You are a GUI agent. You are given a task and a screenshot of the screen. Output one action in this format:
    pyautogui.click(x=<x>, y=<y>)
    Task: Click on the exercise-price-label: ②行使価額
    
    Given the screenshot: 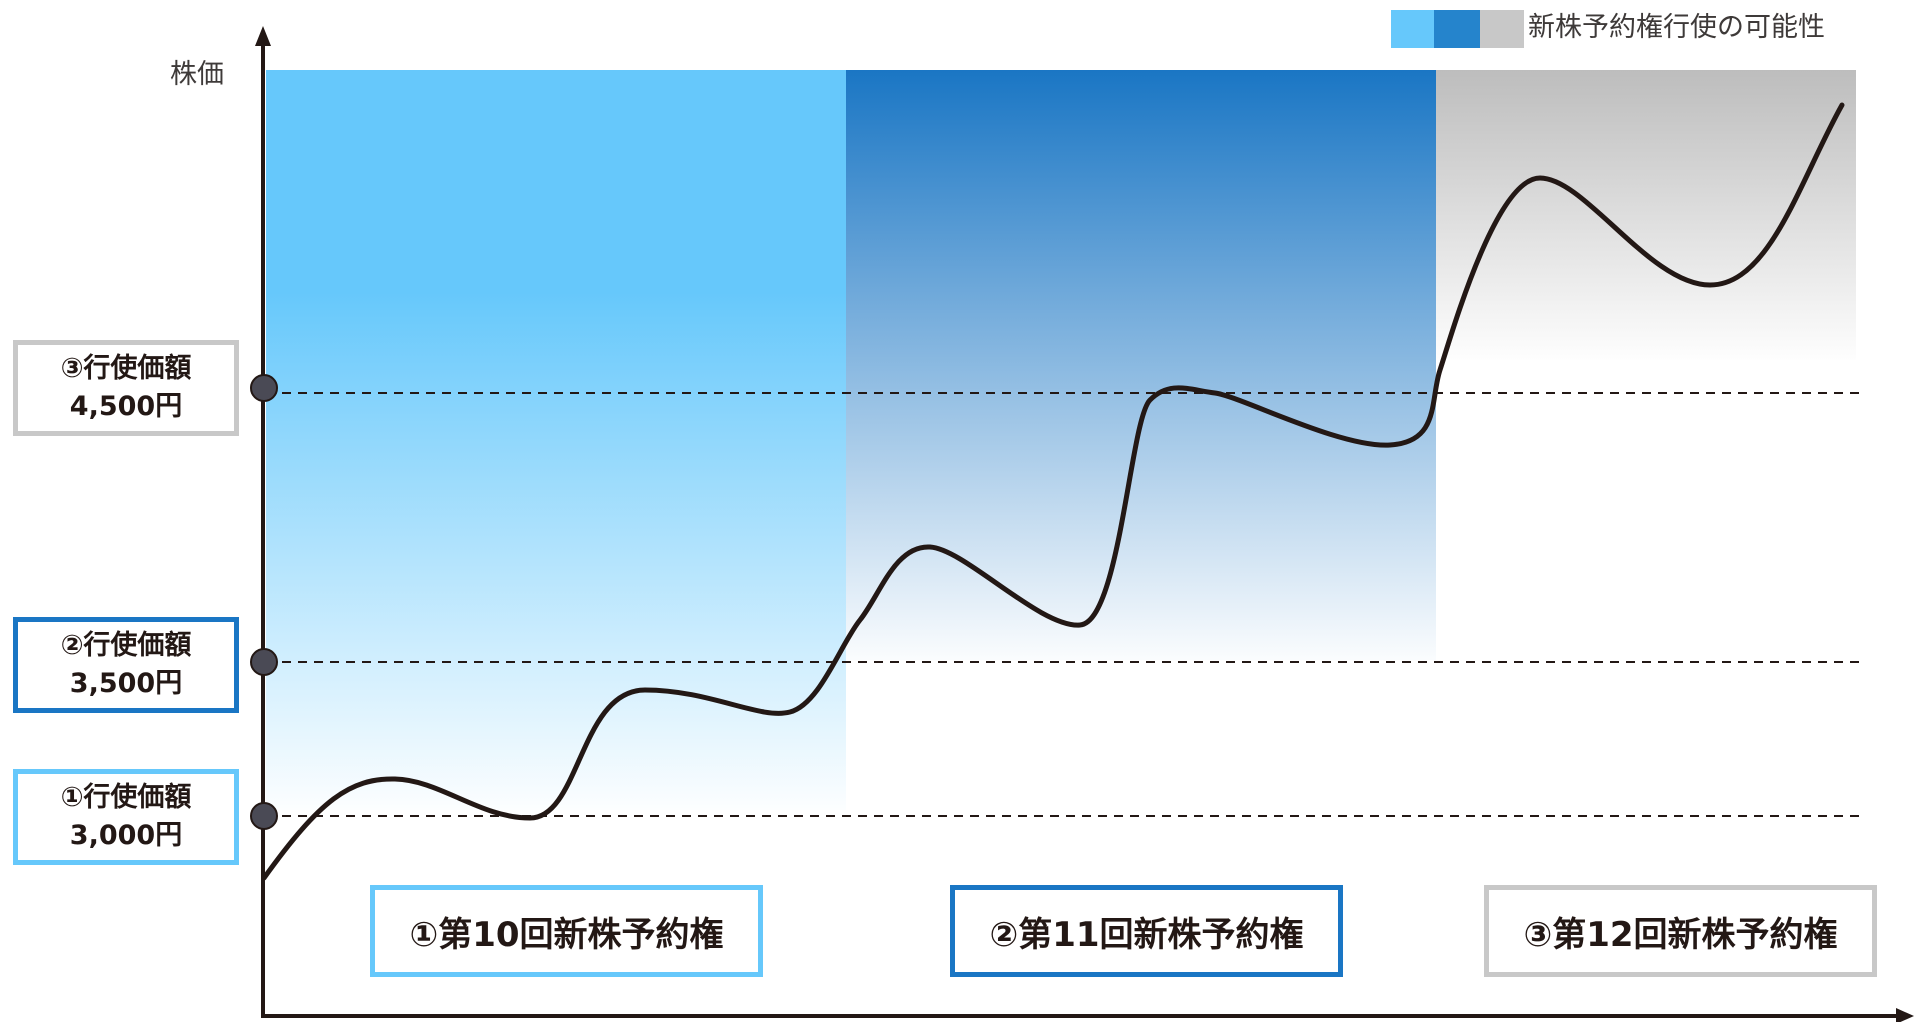 What is the action you would take?
    pyautogui.click(x=126, y=645)
    